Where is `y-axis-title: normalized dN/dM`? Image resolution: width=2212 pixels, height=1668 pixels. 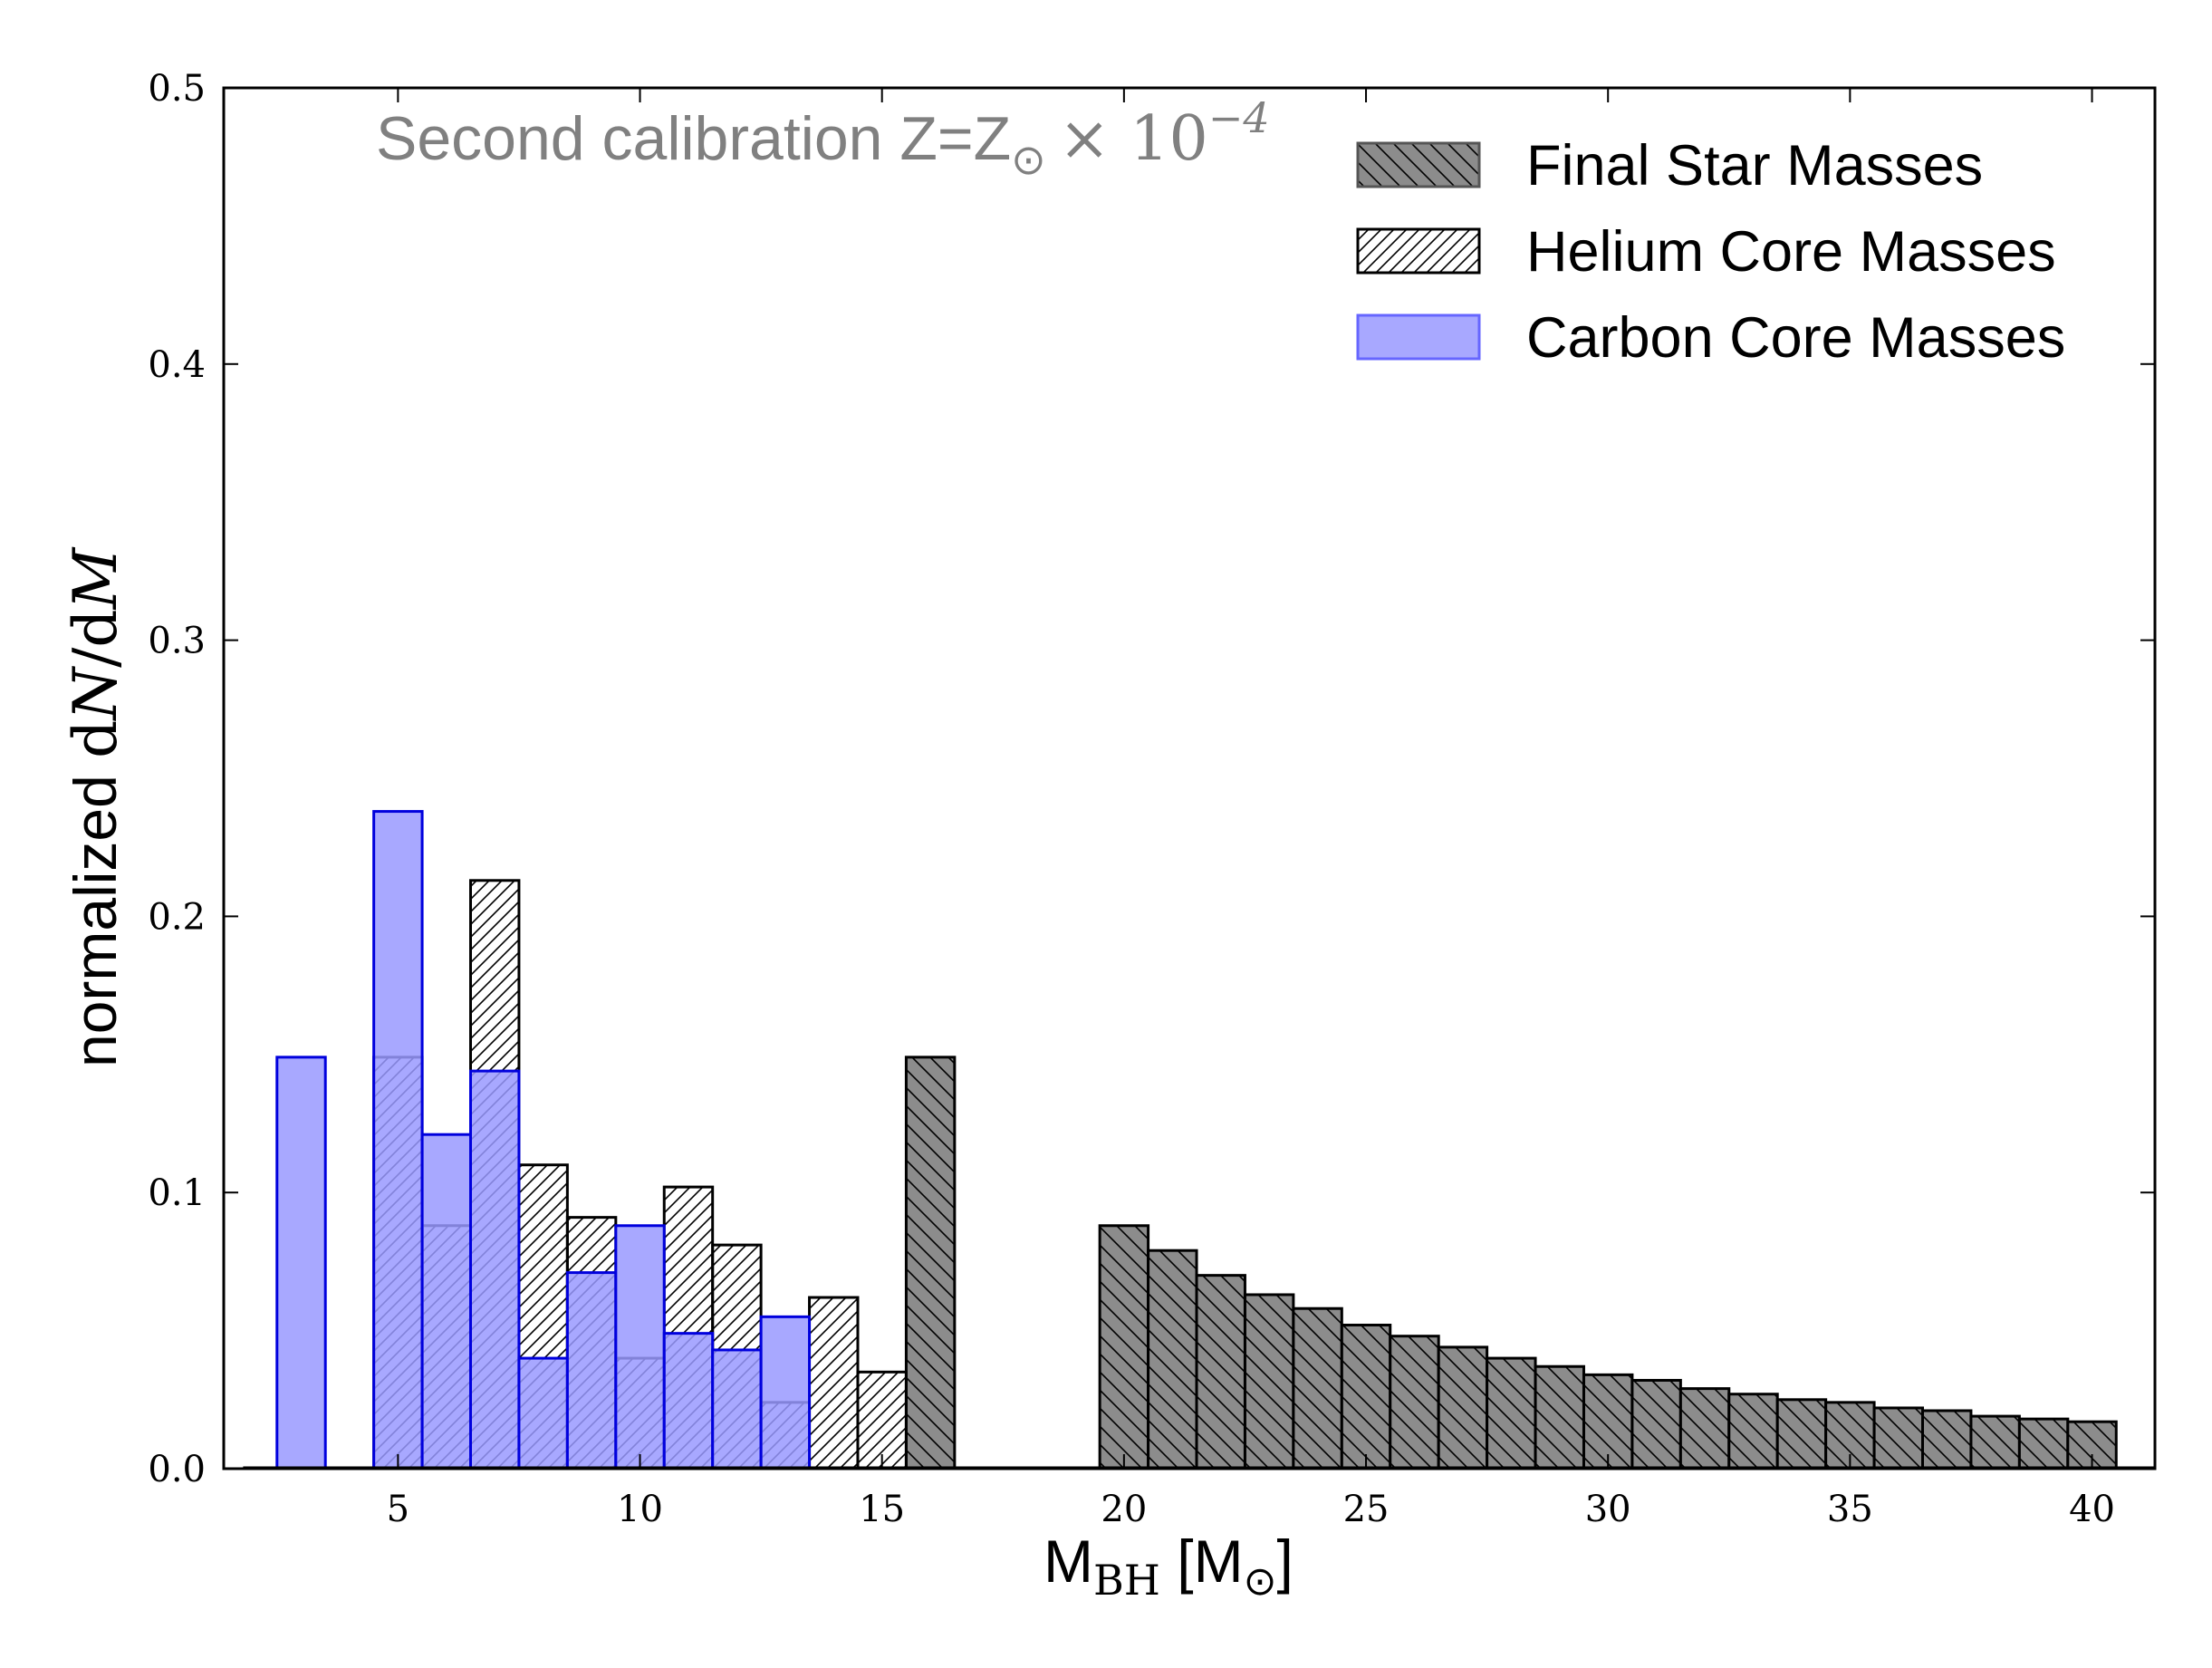
y-axis-title: normalized dN/dM is located at coordinates (95, 807).